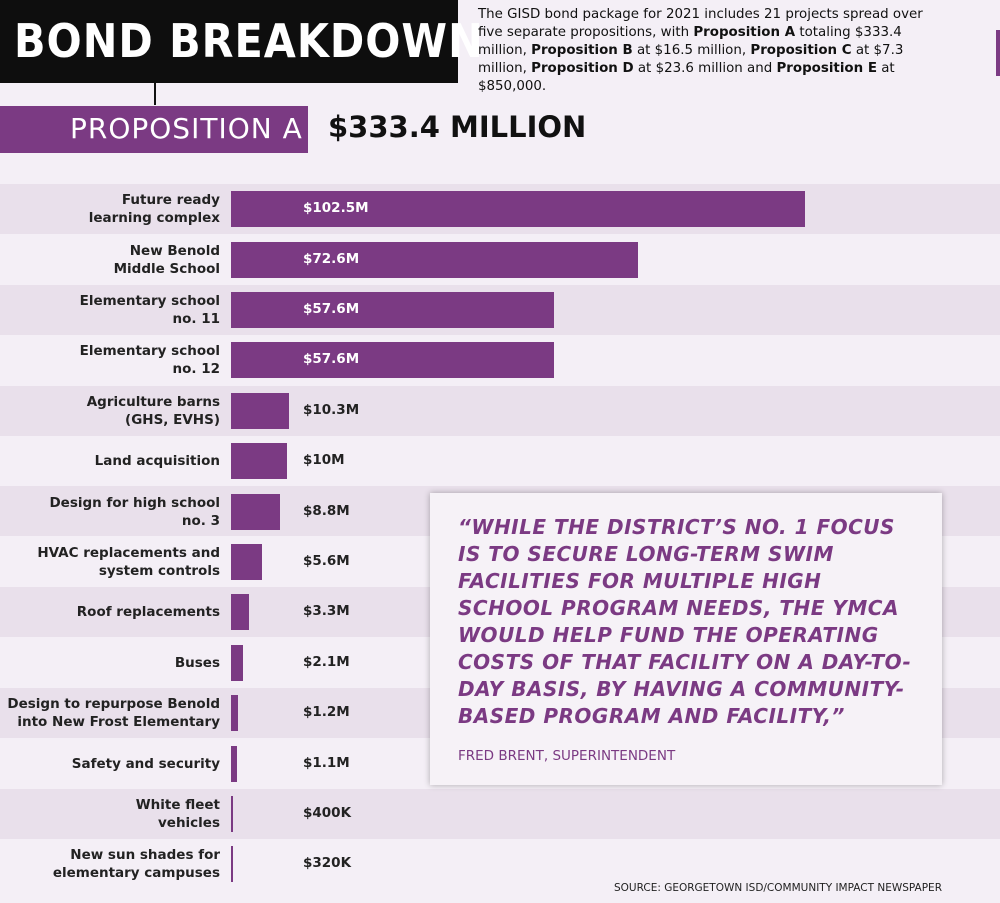 This screenshot has height=903, width=1000. I want to click on value-label: $5.6M, so click(326, 561).